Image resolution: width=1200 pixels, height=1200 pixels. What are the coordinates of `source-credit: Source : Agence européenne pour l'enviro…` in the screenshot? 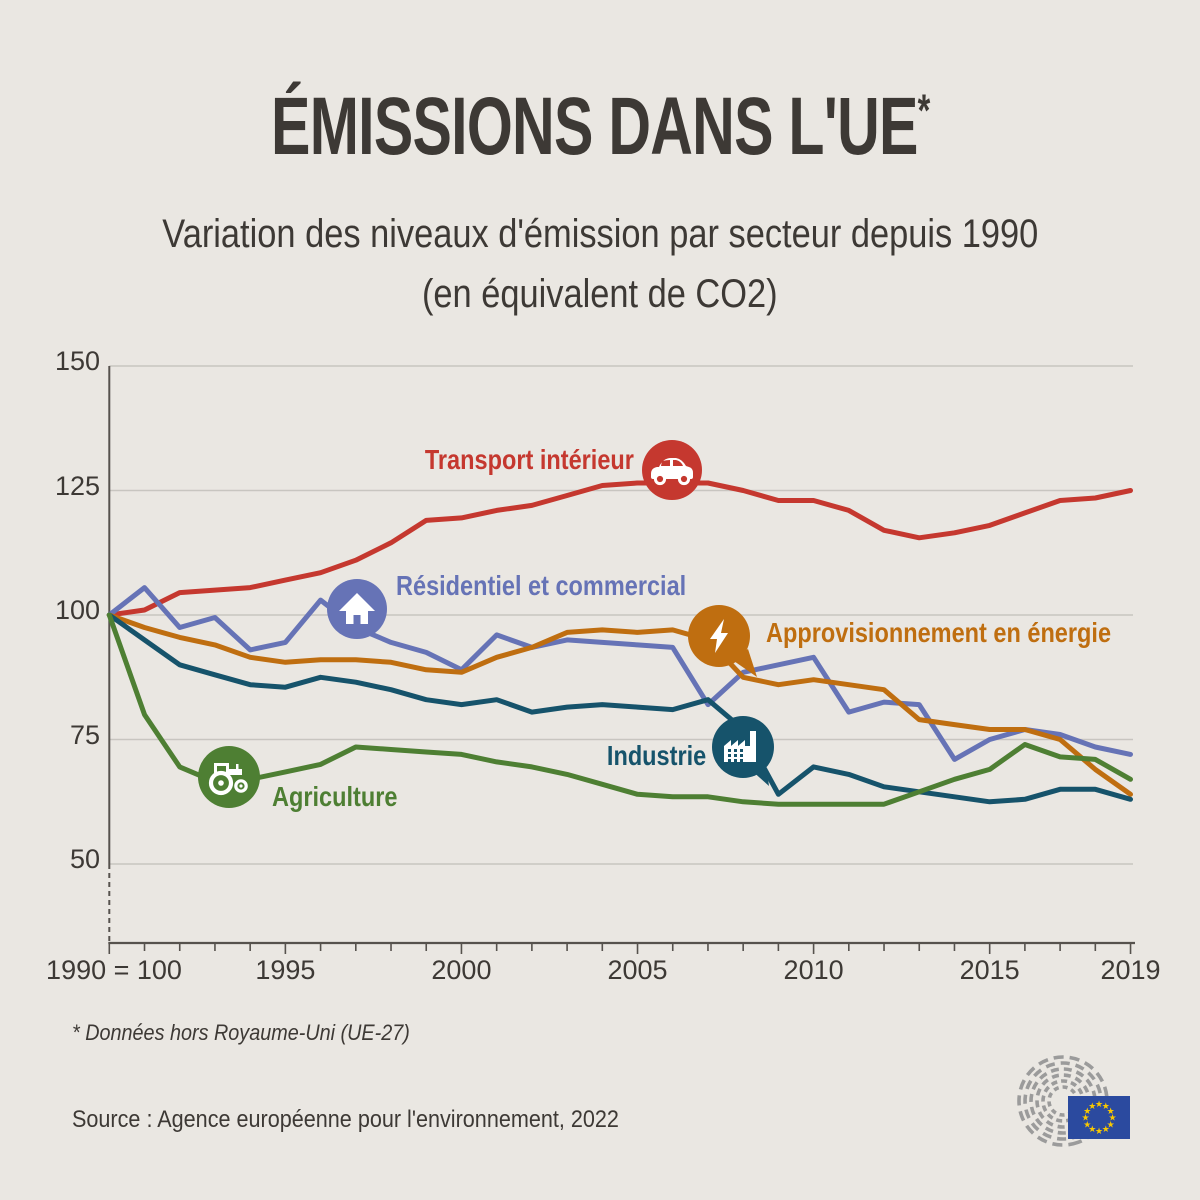 It's located at (345, 1119).